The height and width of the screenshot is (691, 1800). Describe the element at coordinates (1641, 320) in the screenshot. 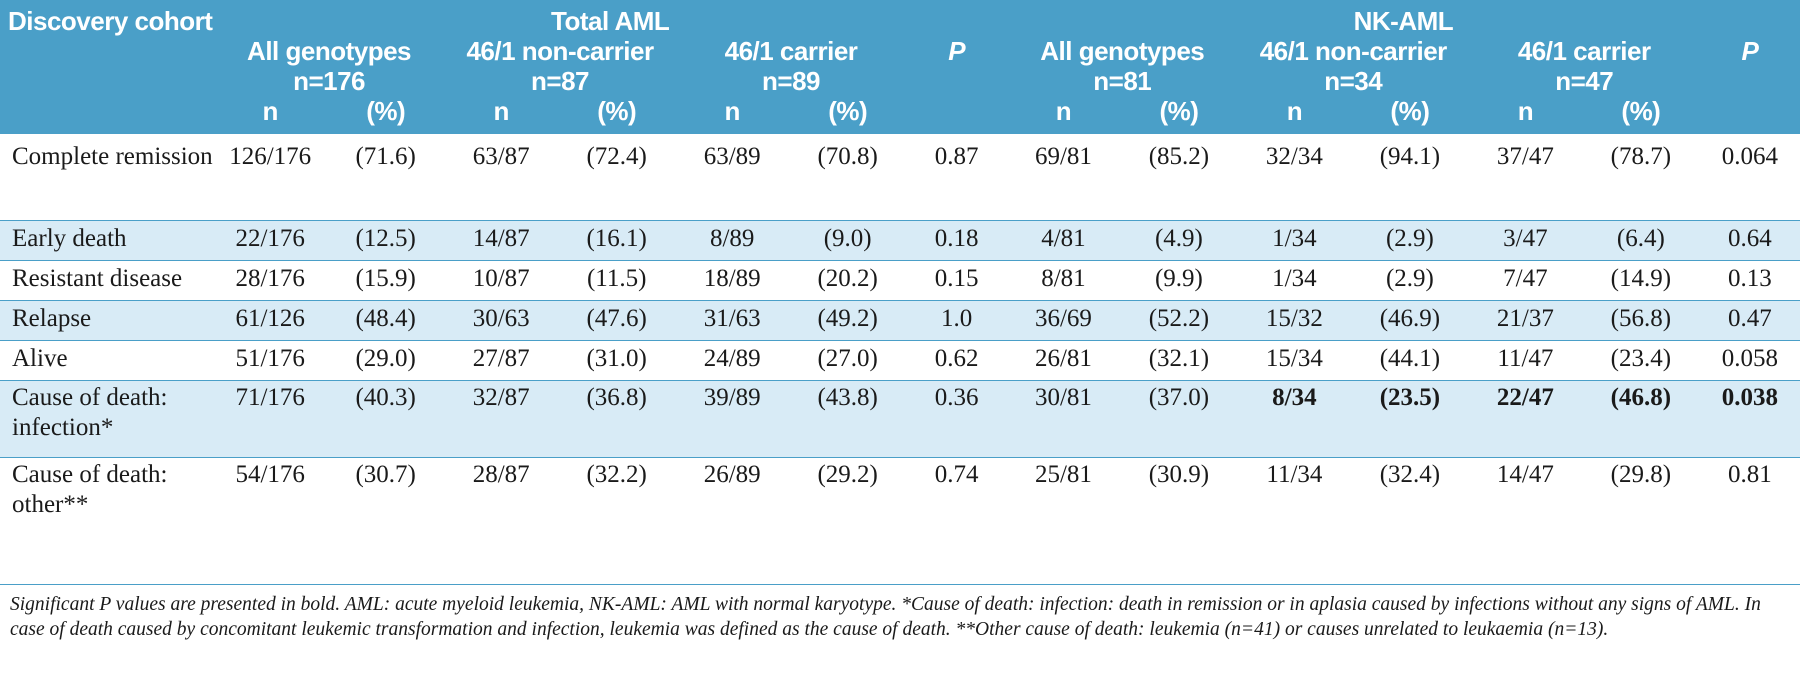

I see `cell: (56.8)` at that location.